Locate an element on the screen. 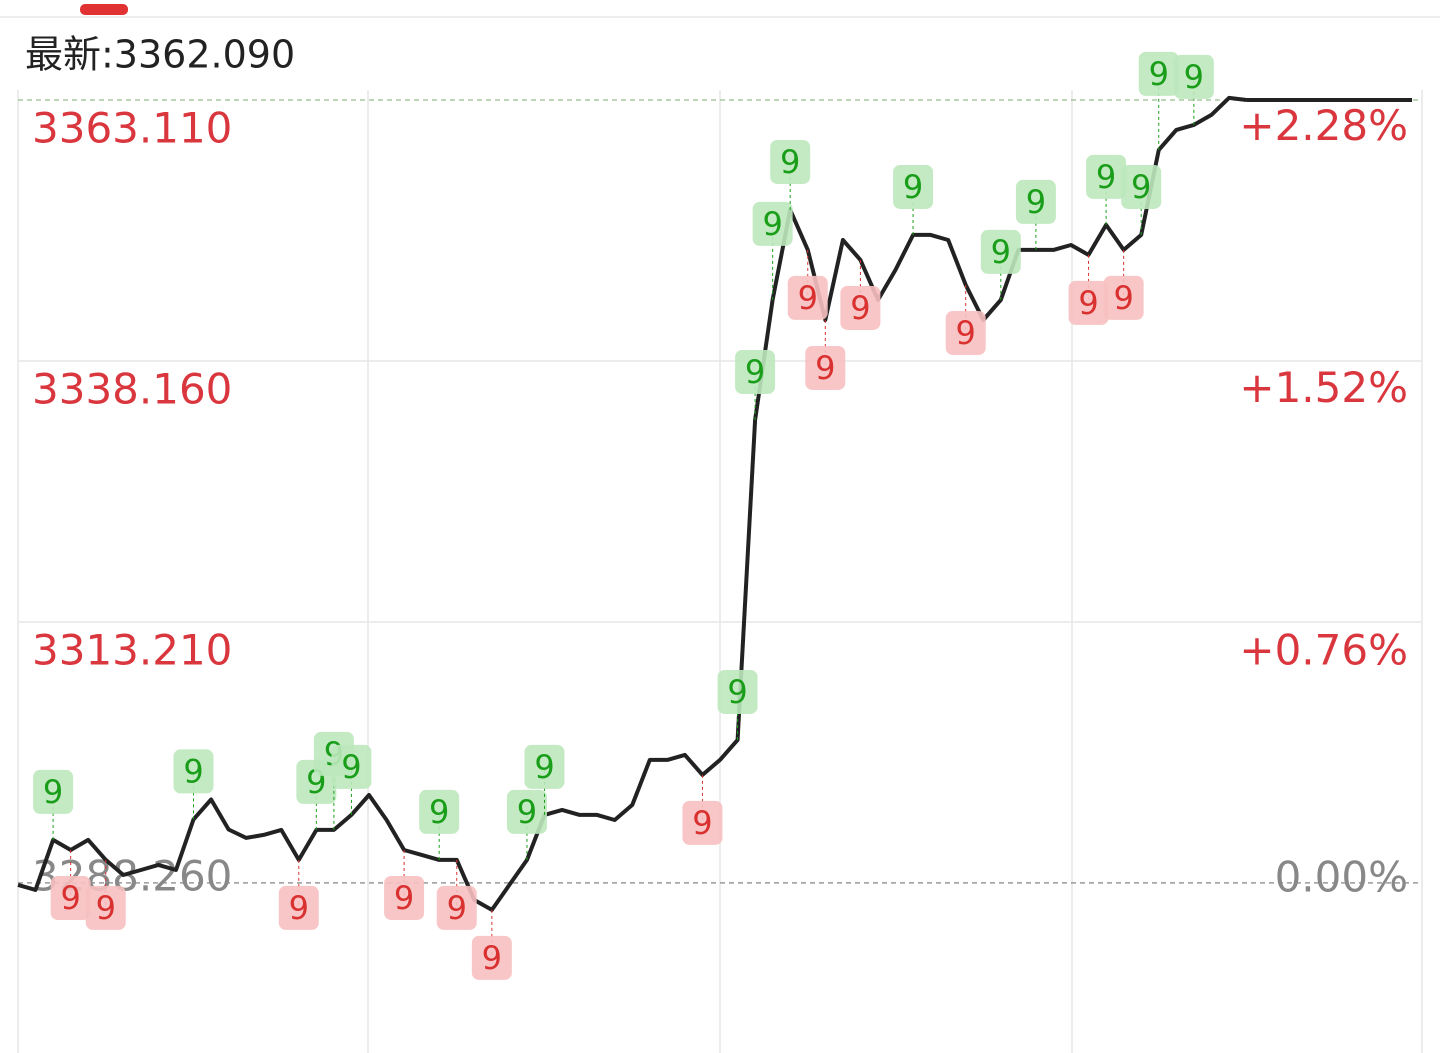 The width and height of the screenshot is (1440, 1053). y-tick-label: 3338.160 is located at coordinates (132, 388).